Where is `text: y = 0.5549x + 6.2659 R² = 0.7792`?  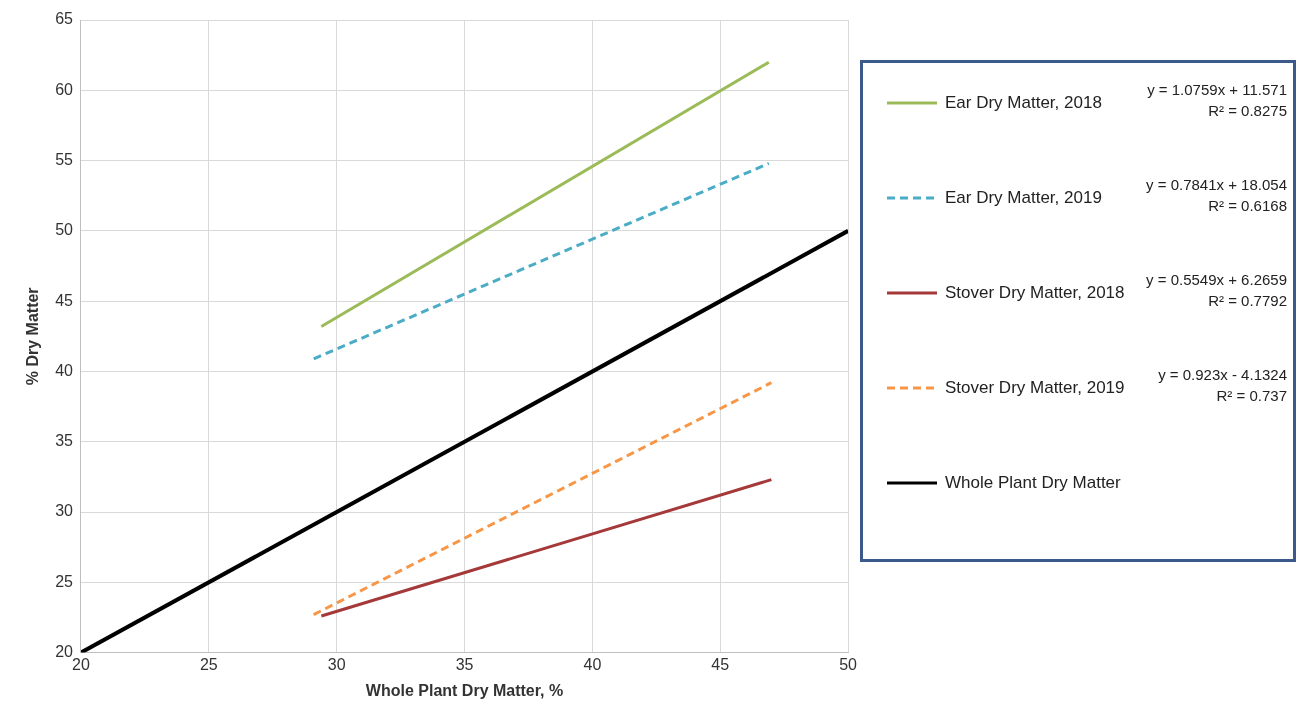
text: y = 0.5549x + 6.2659 R² = 0.7792 is located at coordinates (1216, 290).